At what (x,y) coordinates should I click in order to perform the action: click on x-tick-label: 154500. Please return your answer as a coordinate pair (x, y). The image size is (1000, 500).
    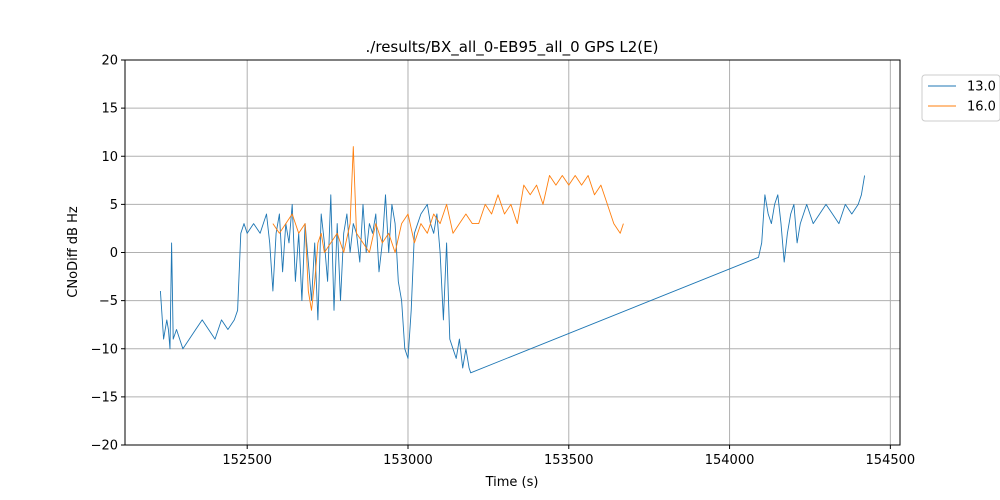
    Looking at the image, I should click on (891, 460).